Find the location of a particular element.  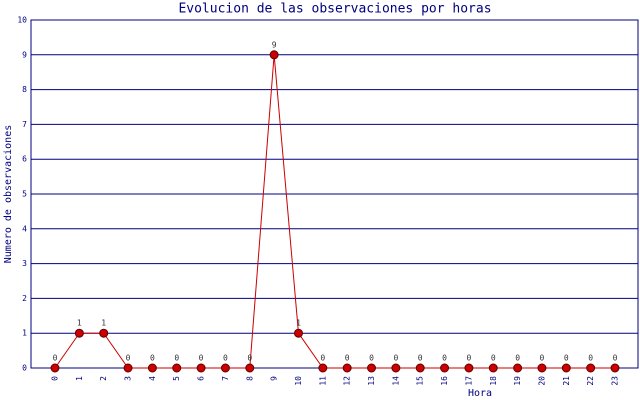

x-tick-label: 22 is located at coordinates (590, 381).